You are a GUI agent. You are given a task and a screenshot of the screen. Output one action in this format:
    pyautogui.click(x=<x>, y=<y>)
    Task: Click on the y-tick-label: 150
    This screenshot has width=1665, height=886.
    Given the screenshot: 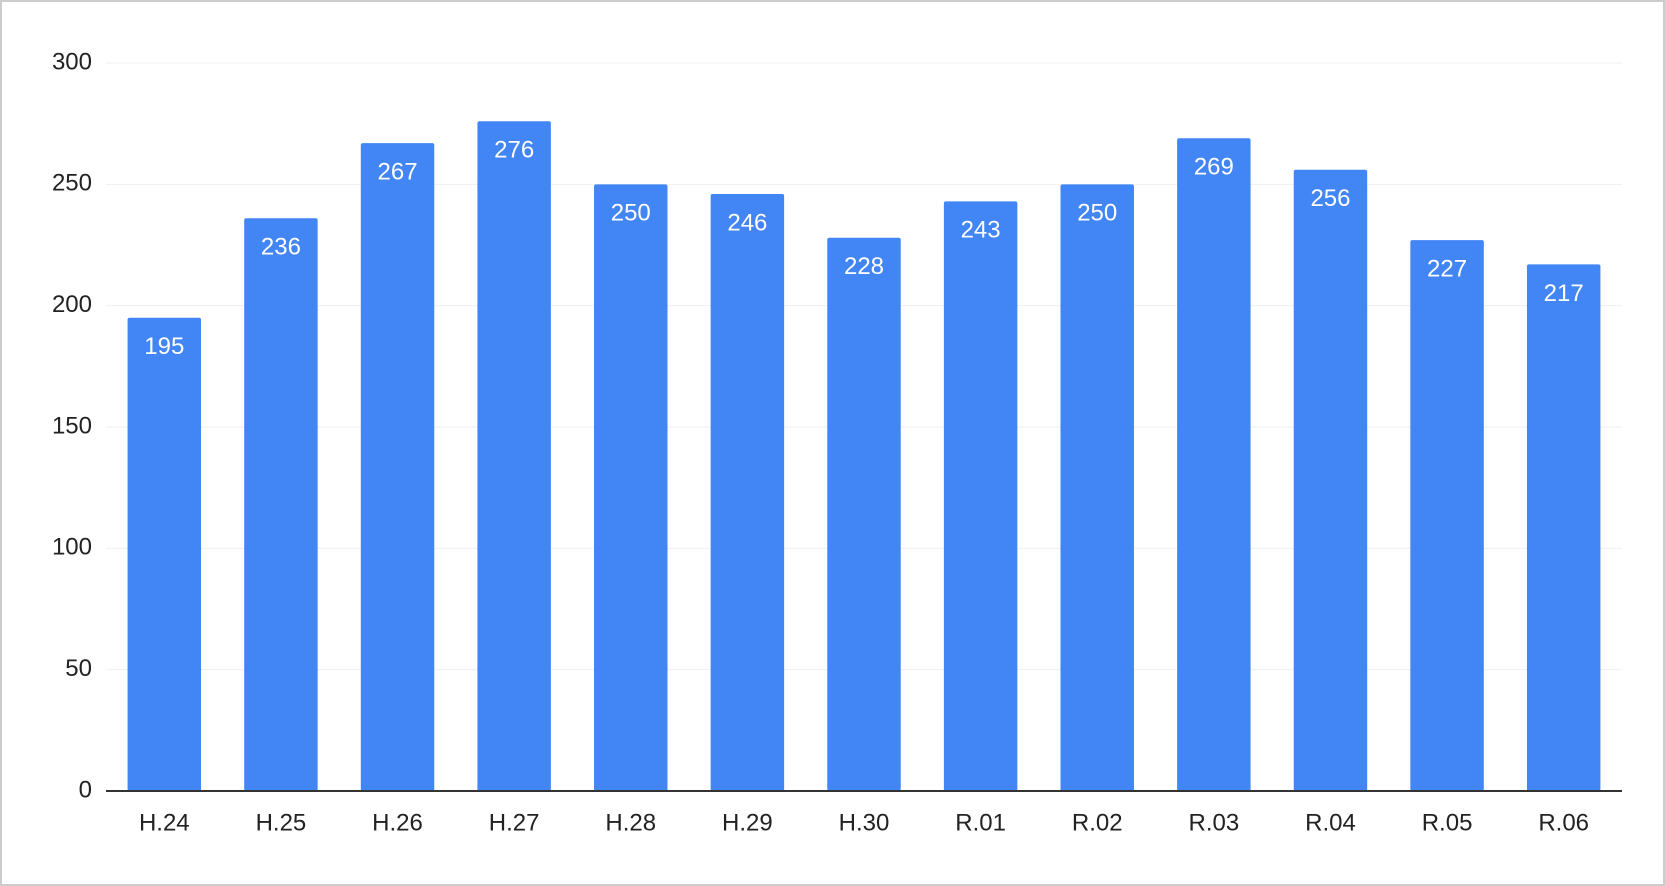 What is the action you would take?
    pyautogui.click(x=72, y=425)
    